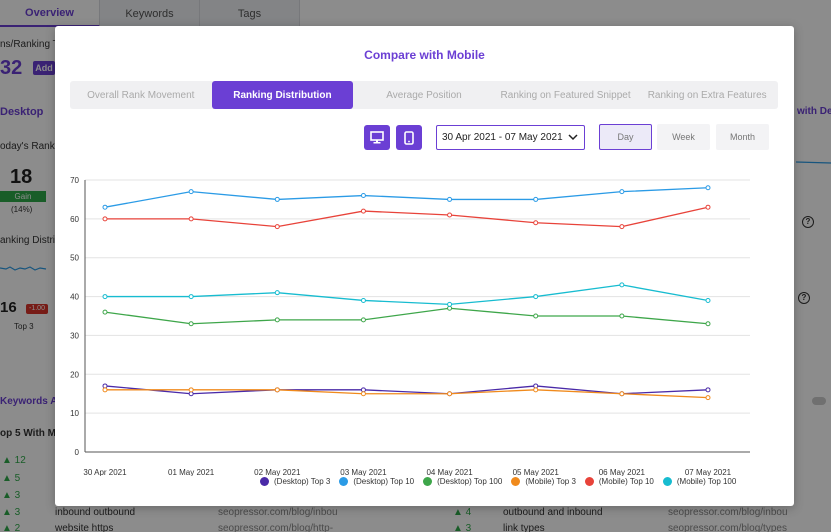 The height and width of the screenshot is (532, 831). I want to click on row-url: seopressor.com/blog/types, so click(727, 527).